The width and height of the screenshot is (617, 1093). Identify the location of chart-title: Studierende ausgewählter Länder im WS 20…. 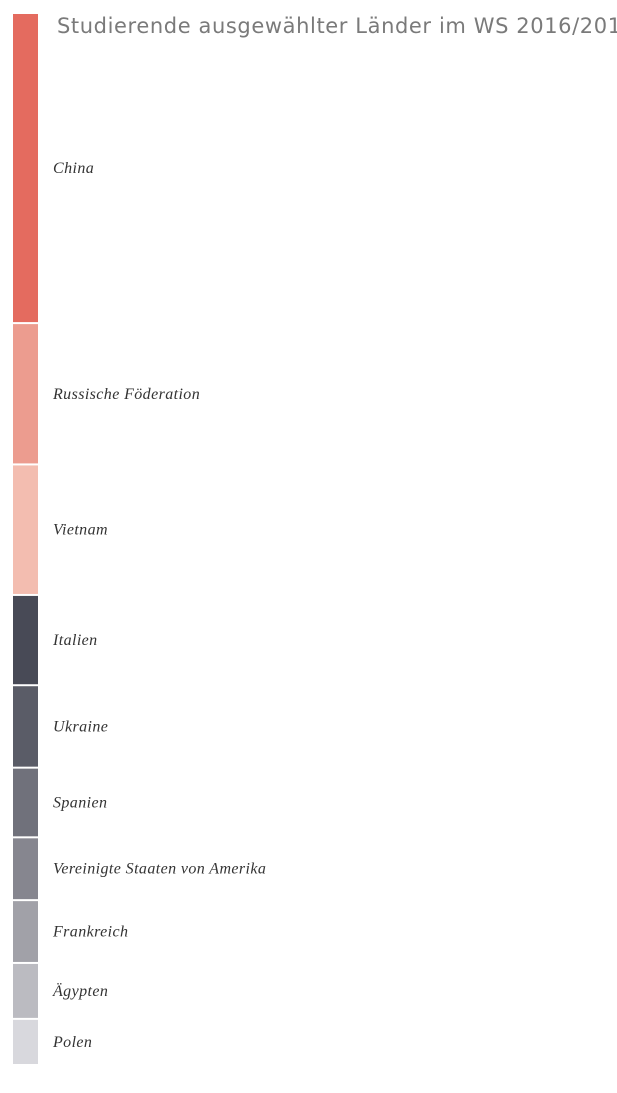
(337, 26).